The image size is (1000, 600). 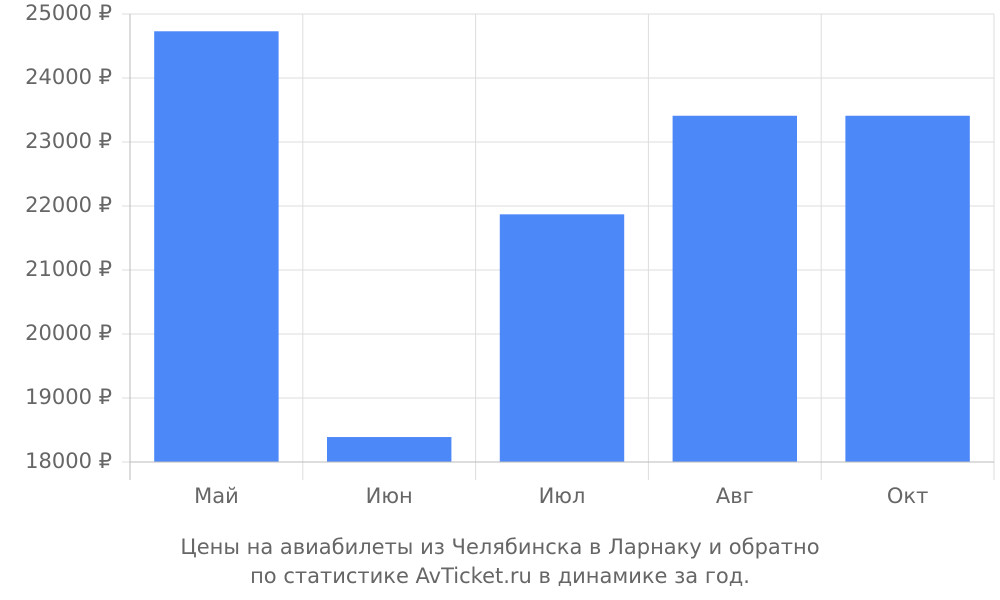 I want to click on y-tick-label: 22000 ₽, so click(x=68, y=205).